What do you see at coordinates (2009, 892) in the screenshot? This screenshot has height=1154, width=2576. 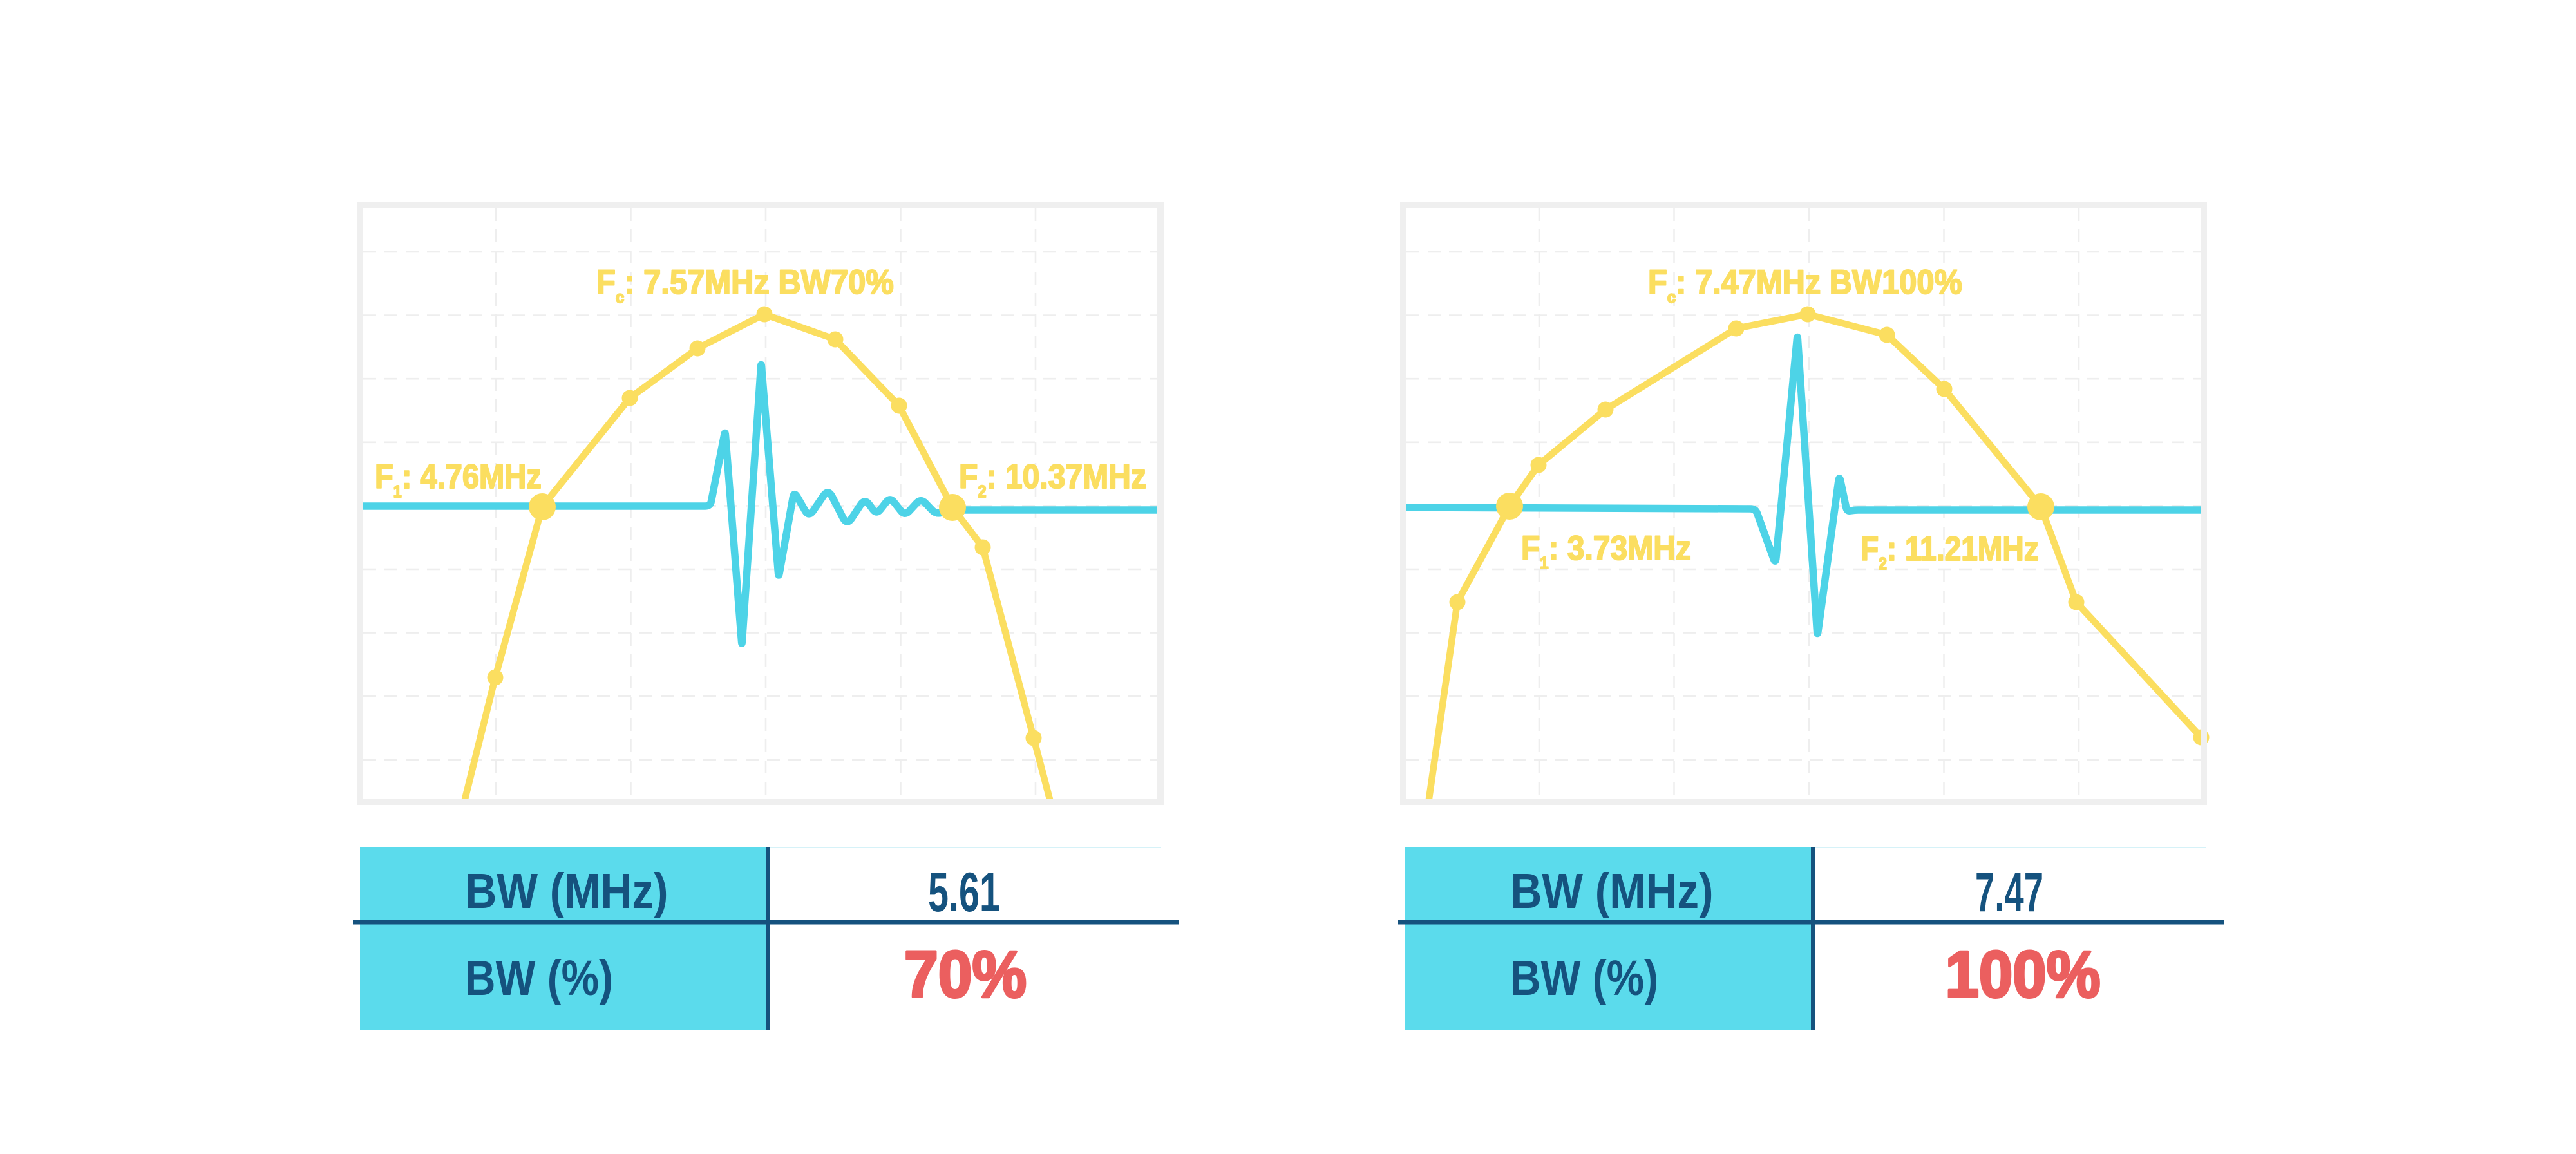 I see `svg-text: 7.47` at bounding box center [2009, 892].